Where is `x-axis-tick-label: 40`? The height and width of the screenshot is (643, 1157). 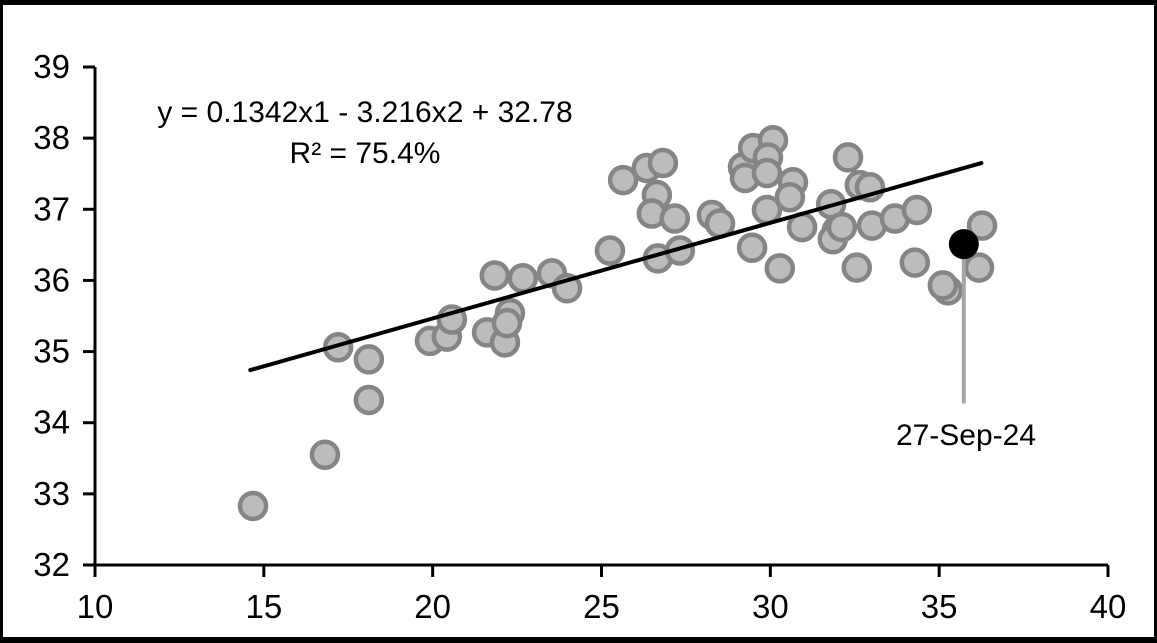
x-axis-tick-label: 40 is located at coordinates (1108, 606).